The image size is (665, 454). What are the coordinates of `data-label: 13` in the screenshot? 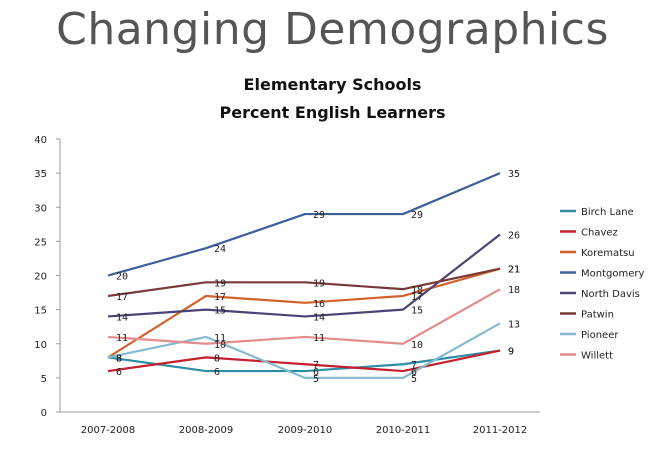 It's located at (514, 324).